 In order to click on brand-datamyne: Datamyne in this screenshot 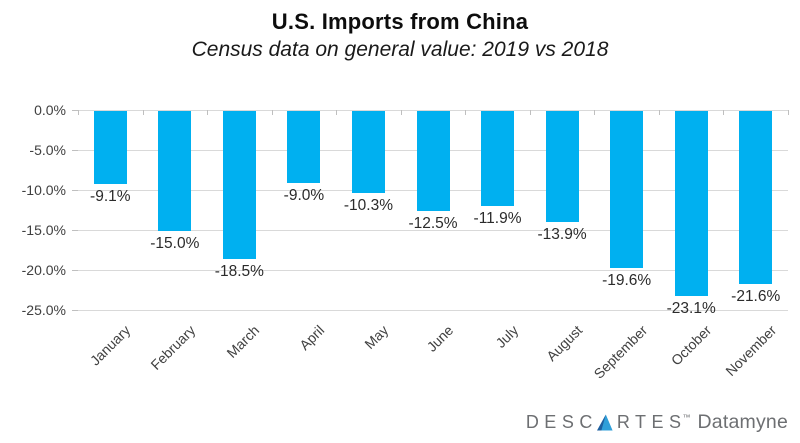, I will do `click(742, 422)`.